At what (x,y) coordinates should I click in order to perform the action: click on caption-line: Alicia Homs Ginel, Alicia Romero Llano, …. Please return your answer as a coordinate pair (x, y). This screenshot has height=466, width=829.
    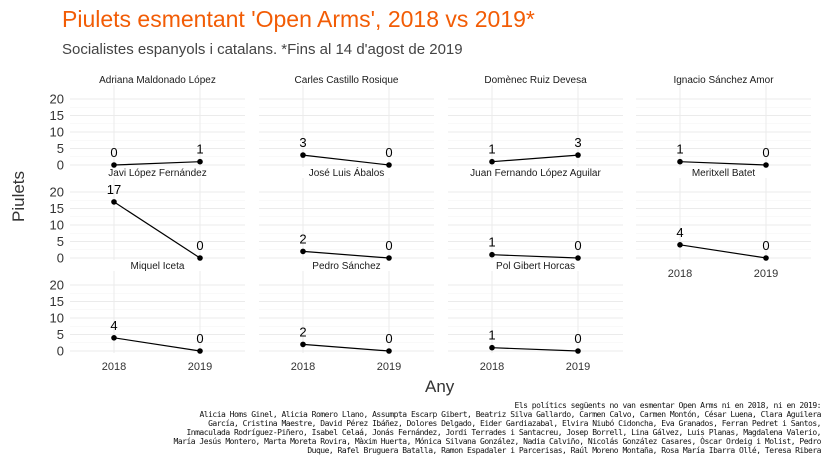
    Looking at the image, I should click on (510, 415).